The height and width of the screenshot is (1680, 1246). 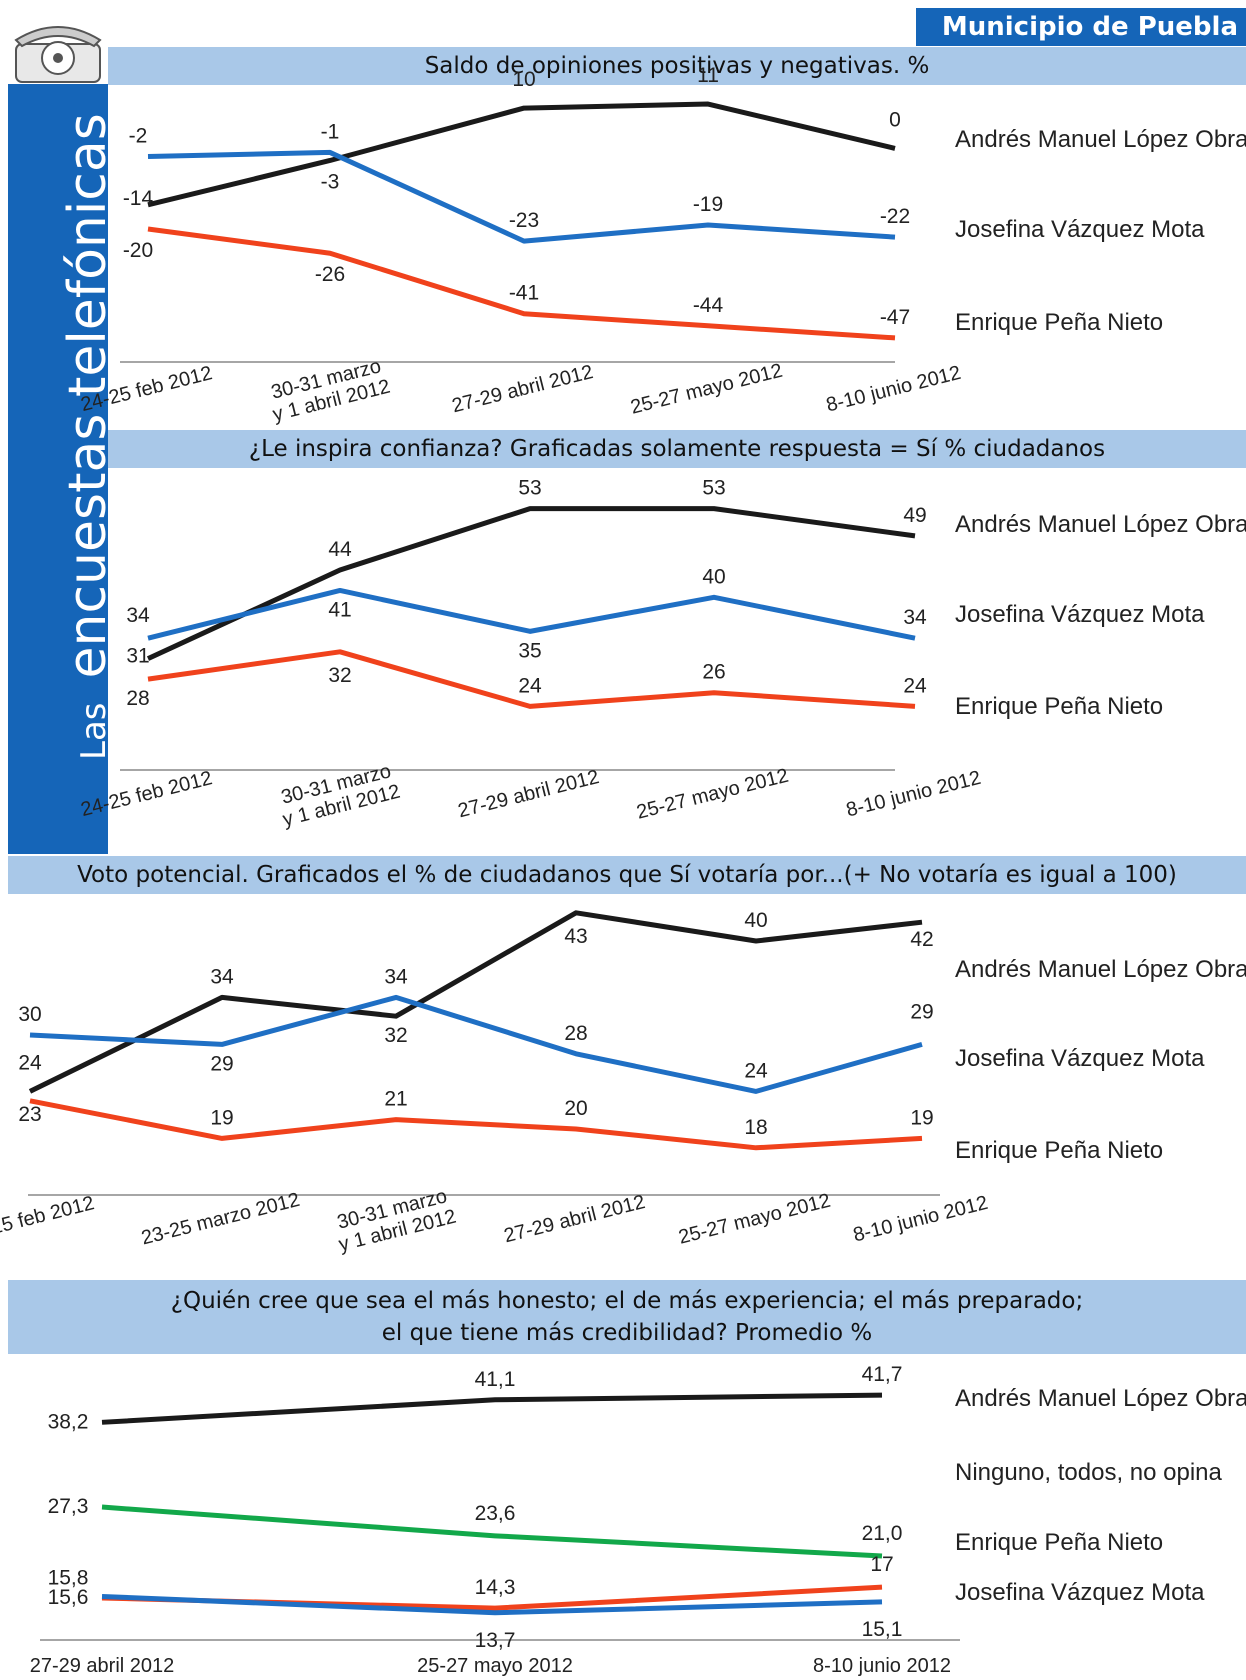 What do you see at coordinates (575, 1033) in the screenshot?
I see `chart3-data-label: 28` at bounding box center [575, 1033].